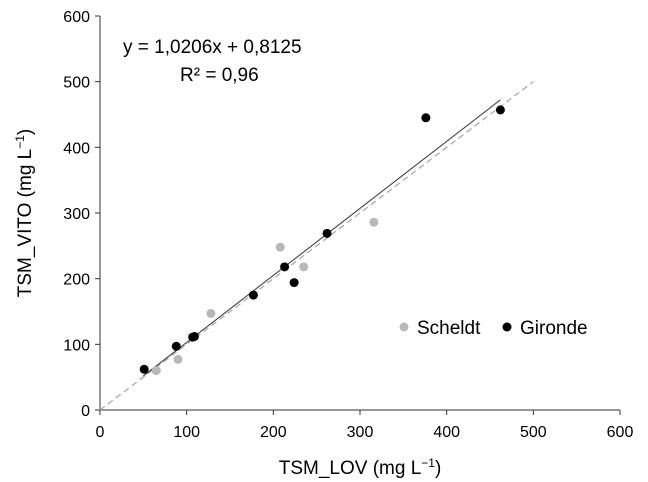  Describe the element at coordinates (212, 47) in the screenshot. I see `equation-label: y = 1,0206x + 0,8125` at that location.